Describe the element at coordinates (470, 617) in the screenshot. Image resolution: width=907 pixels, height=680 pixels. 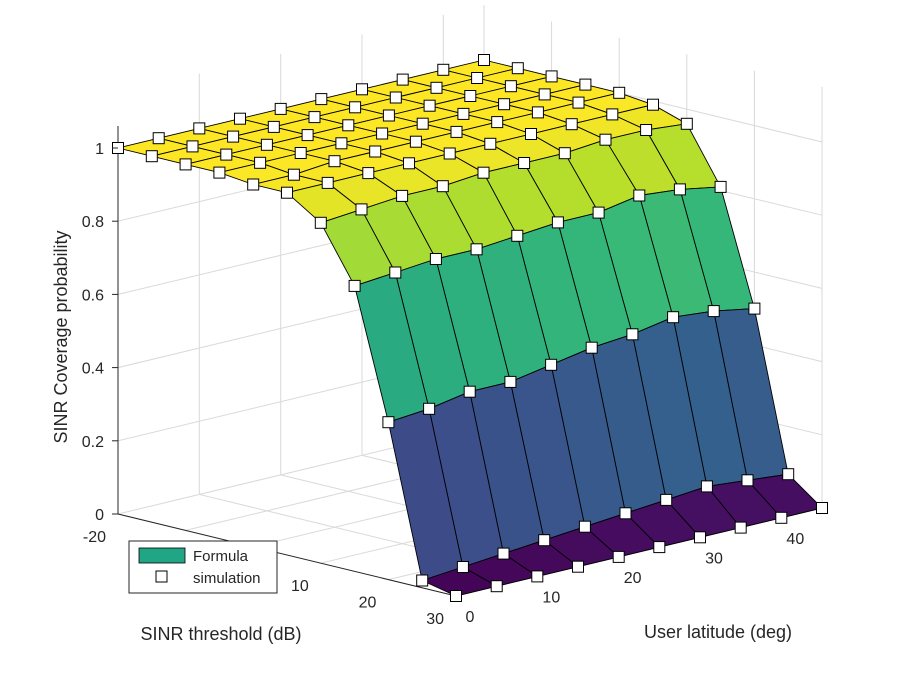
I see `y-tick-label: 0` at that location.